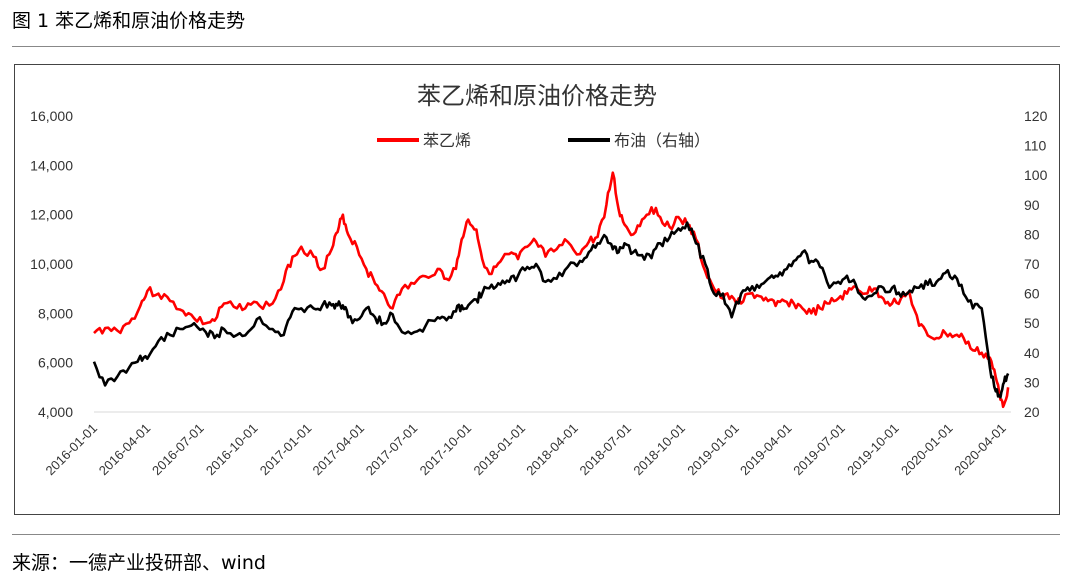 Image resolution: width=1080 pixels, height=579 pixels. Describe the element at coordinates (543, 141) in the screenshot. I see `legend: 苯乙烯 布油（右轴）` at that location.